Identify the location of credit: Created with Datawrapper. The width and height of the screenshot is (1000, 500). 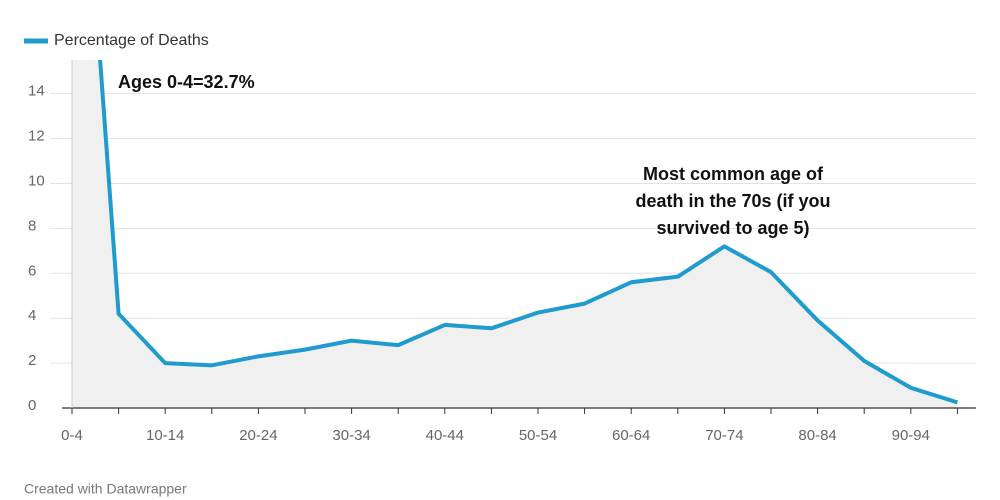
(105, 489).